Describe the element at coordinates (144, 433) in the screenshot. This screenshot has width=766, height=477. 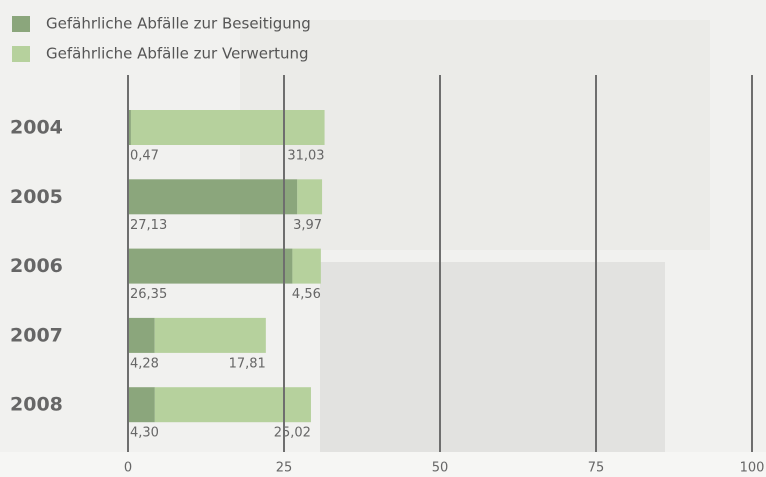
I see `value-label: 4,30` at that location.